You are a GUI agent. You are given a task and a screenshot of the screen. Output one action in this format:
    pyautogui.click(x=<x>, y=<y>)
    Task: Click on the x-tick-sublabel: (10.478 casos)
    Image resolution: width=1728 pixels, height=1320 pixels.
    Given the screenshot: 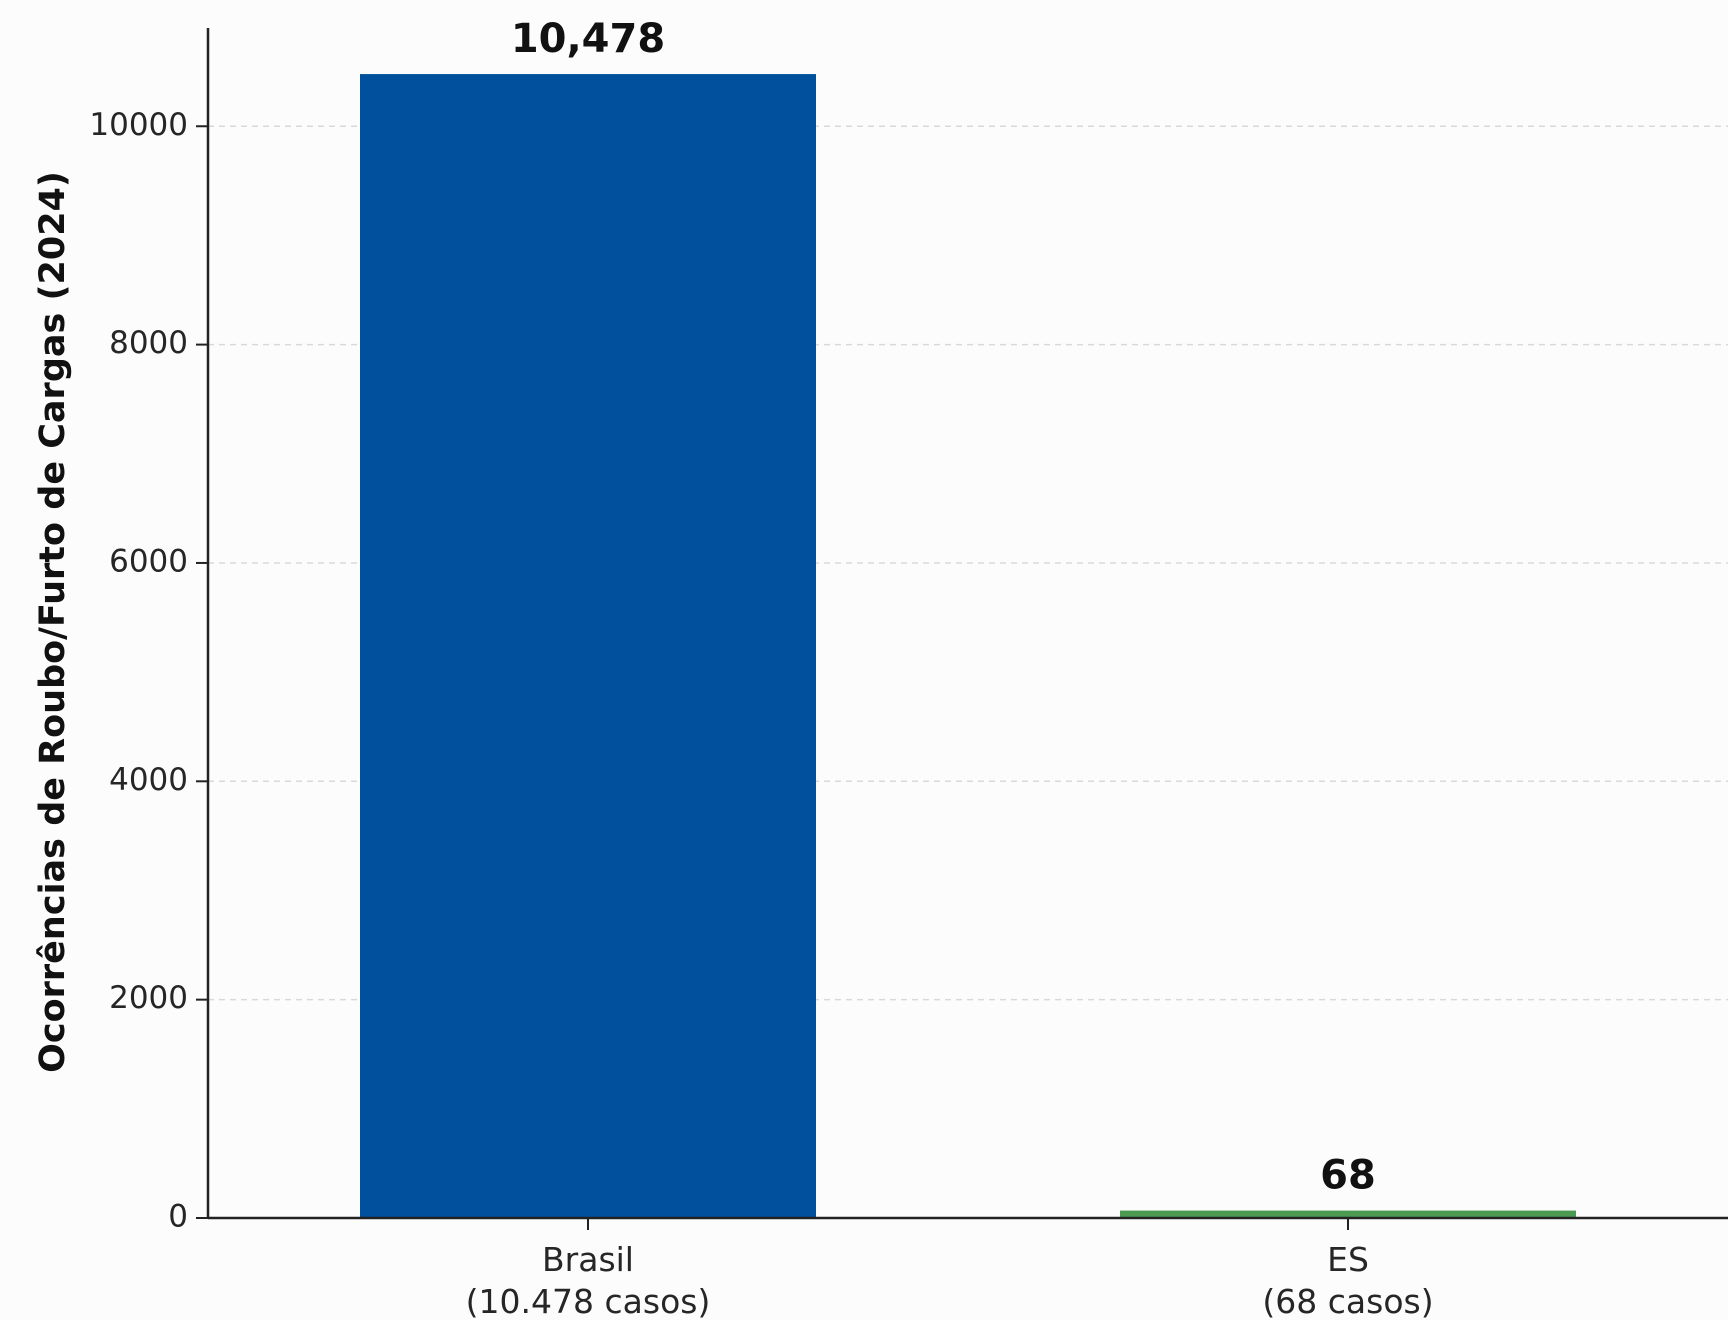 What is the action you would take?
    pyautogui.click(x=588, y=1301)
    